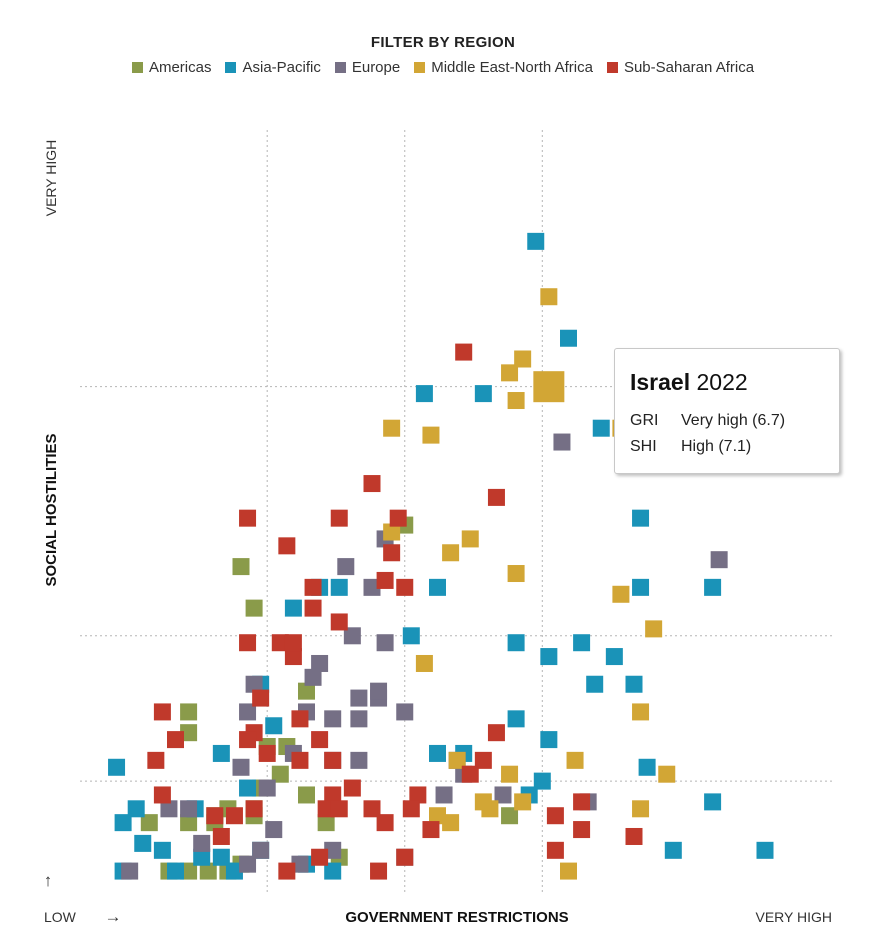 This screenshot has width=886, height=952. What do you see at coordinates (680, 67) in the screenshot?
I see `legend-item-sub-saharan-africa: Sub-Saharan Africa` at bounding box center [680, 67].